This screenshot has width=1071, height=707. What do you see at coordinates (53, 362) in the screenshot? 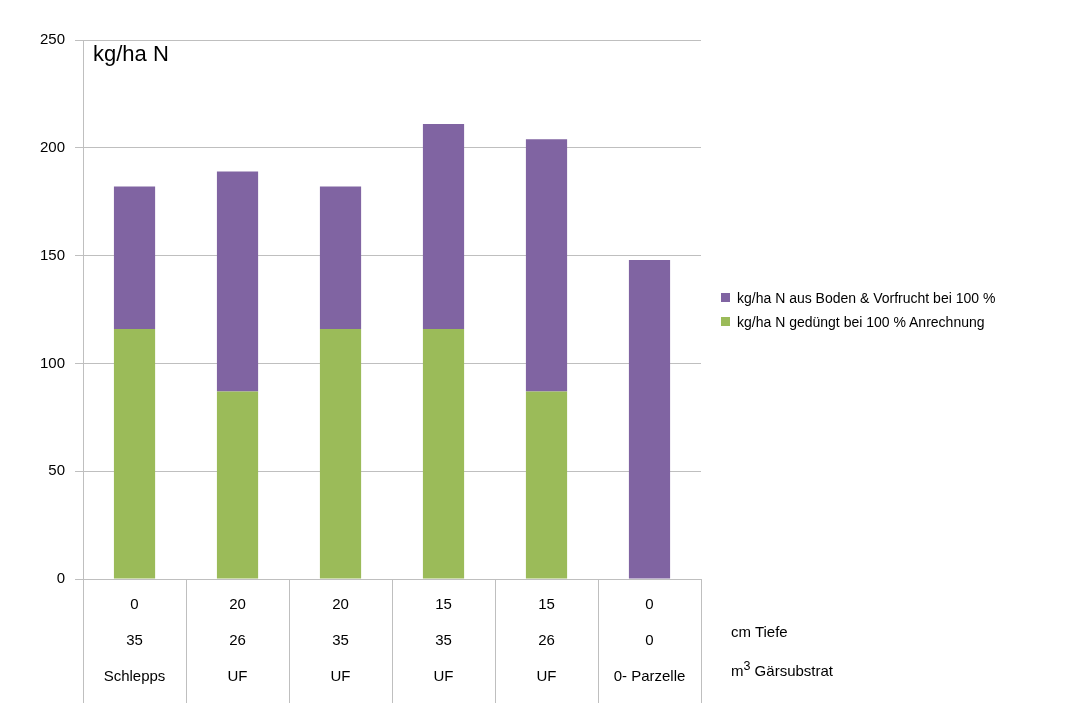
I see `y-tick-label: 100` at bounding box center [53, 362].